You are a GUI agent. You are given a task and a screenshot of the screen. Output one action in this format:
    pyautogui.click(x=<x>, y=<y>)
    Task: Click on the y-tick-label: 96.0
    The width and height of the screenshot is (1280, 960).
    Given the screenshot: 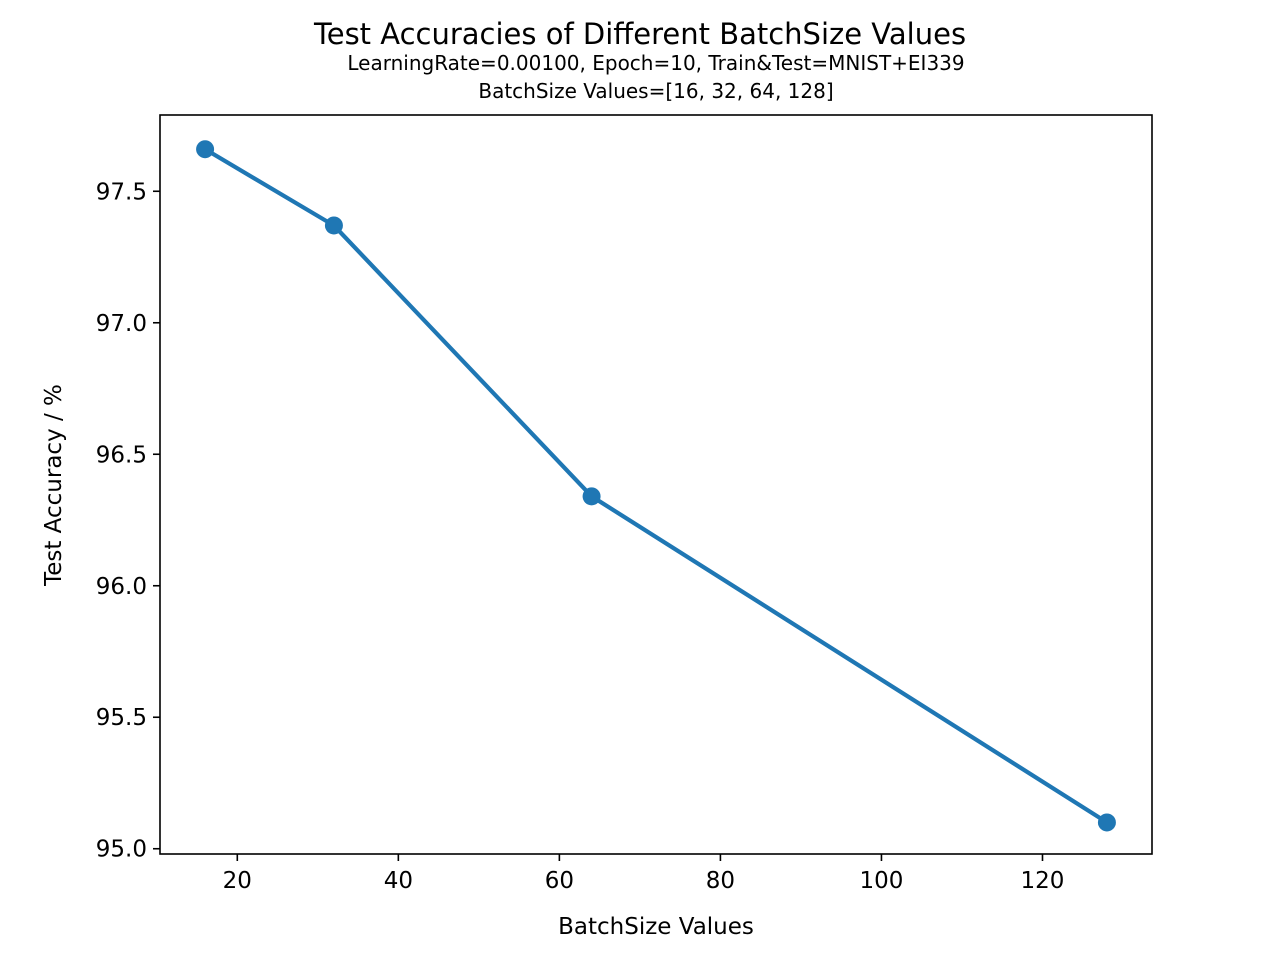 What is the action you would take?
    pyautogui.click(x=121, y=587)
    